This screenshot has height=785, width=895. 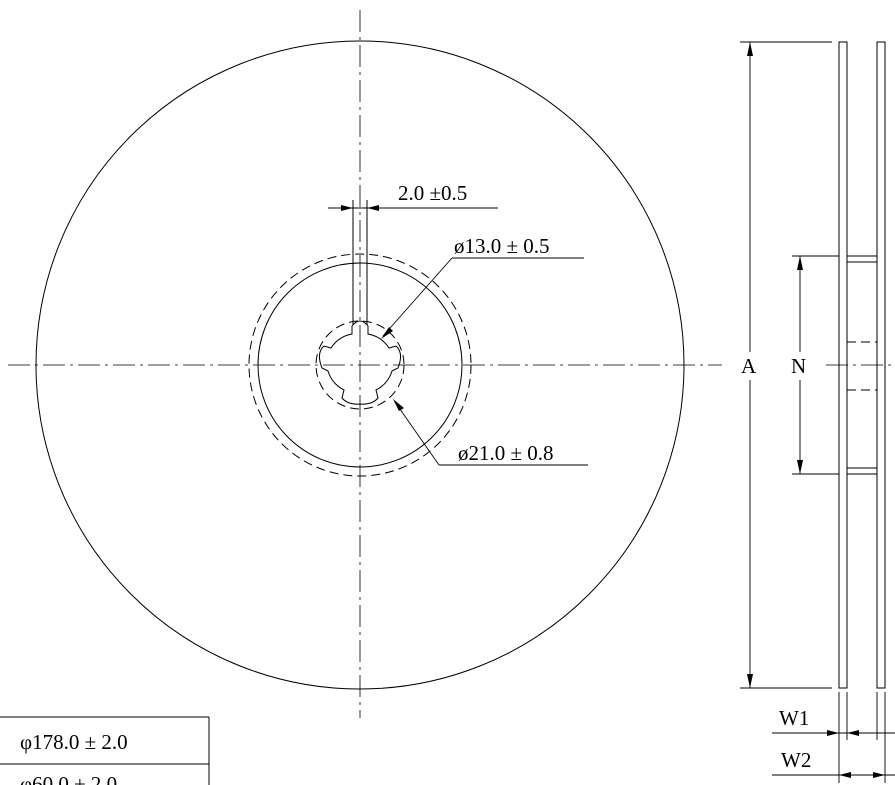 I want to click on dimension-table: φ178.0 ± 2.0 φ60.0 ± 2.0, so click(x=105, y=750).